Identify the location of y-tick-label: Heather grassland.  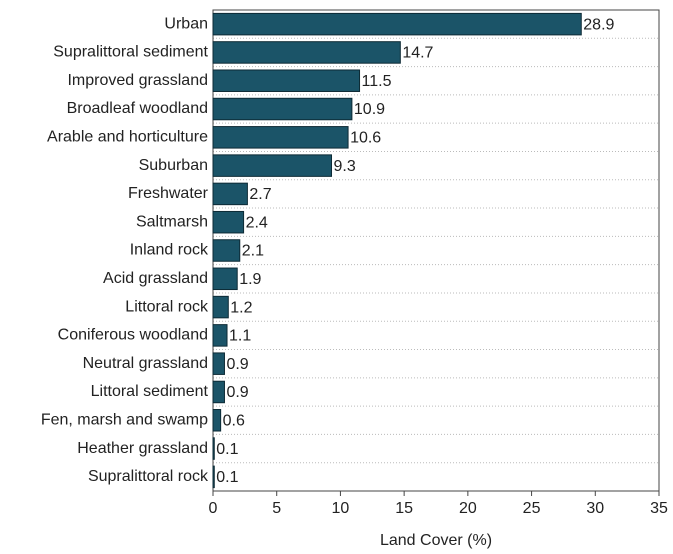
(142, 448).